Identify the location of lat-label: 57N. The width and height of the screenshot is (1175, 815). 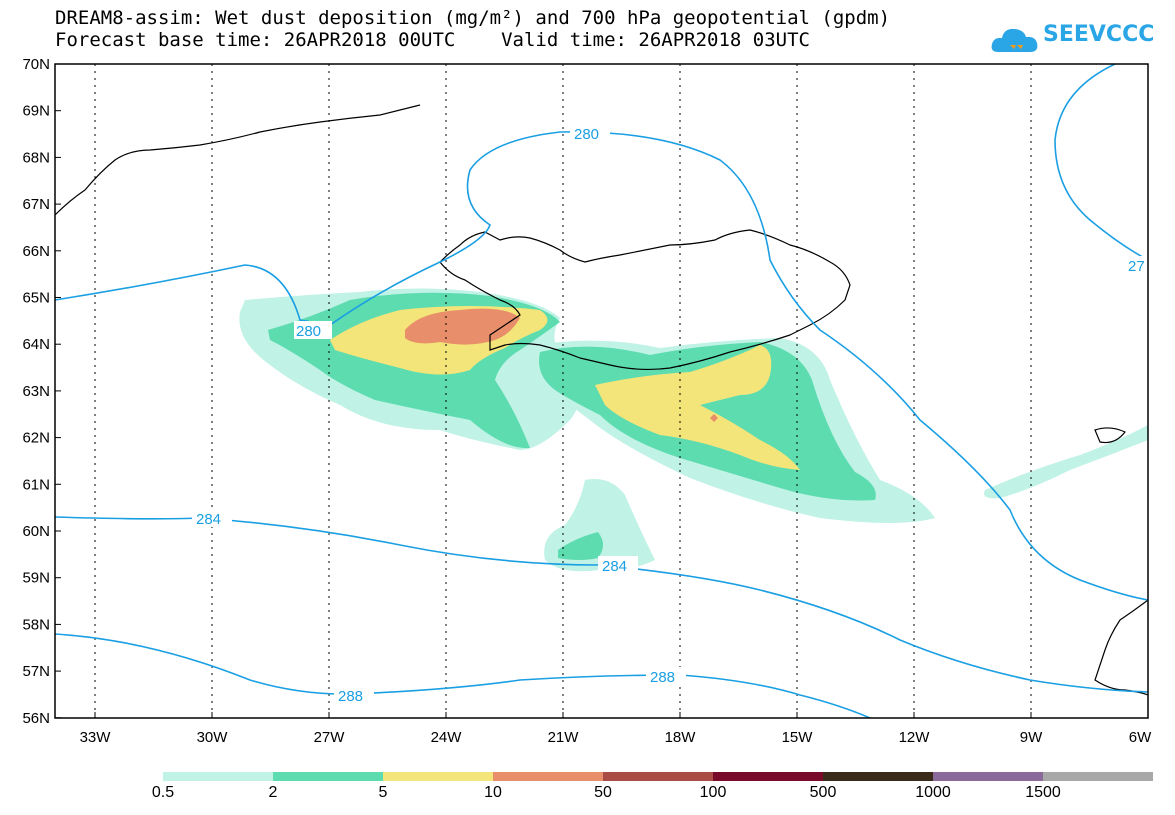
(36, 671).